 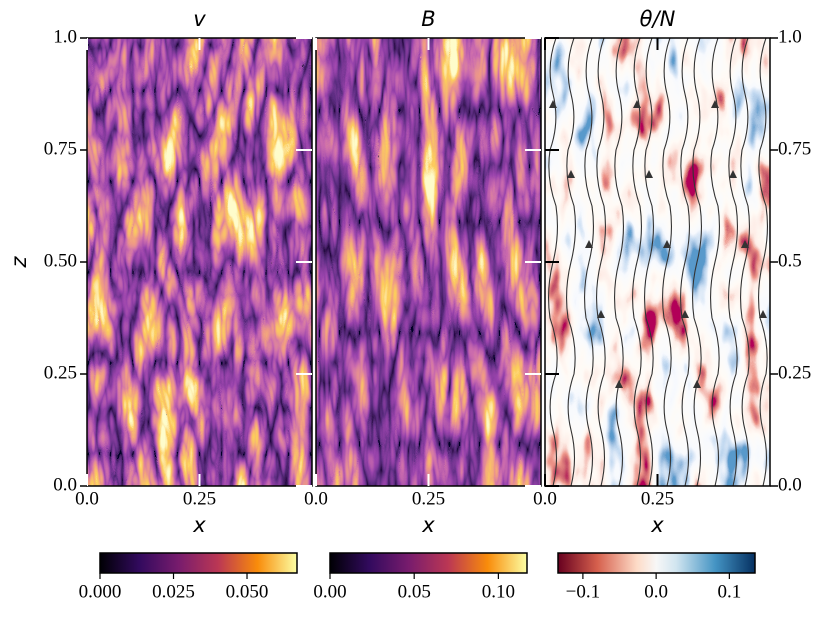 I want to click on colorbar-tick-label: 0.00, so click(x=329, y=591).